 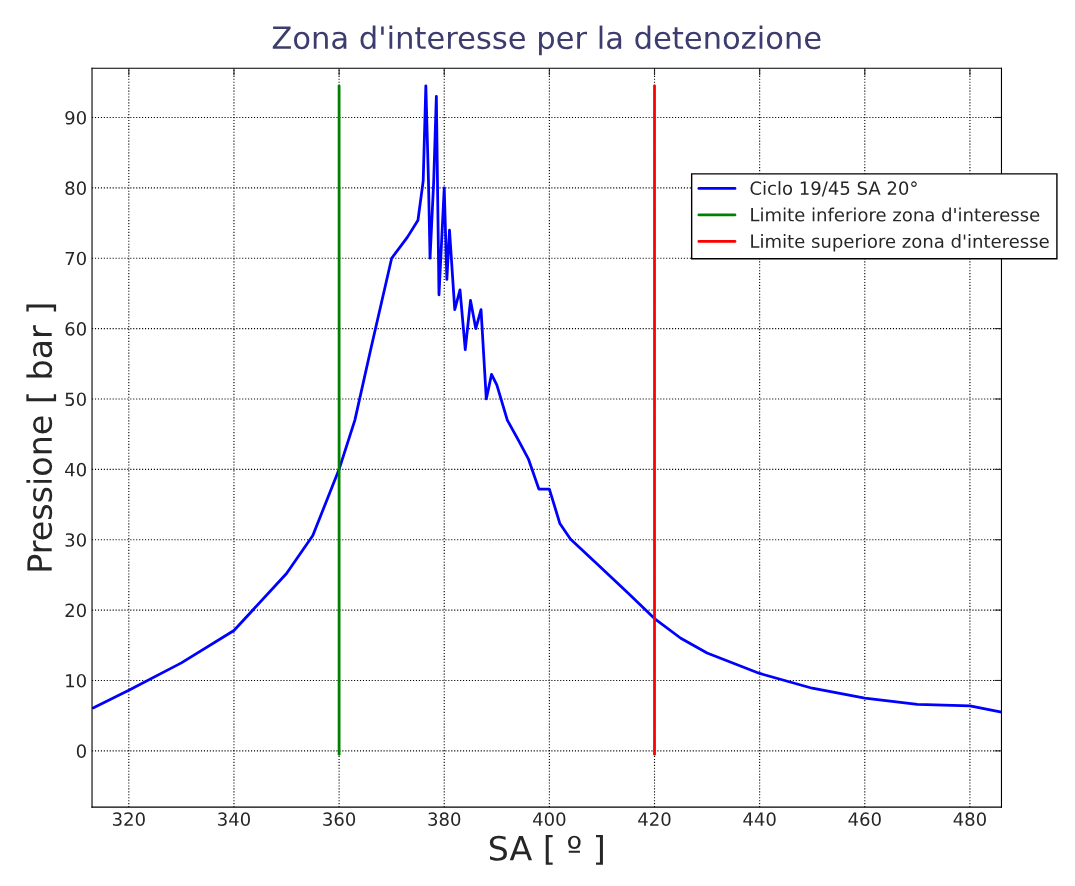 What do you see at coordinates (546, 40) in the screenshot?
I see `chart-title: Zona d'interesse per la detenozione` at bounding box center [546, 40].